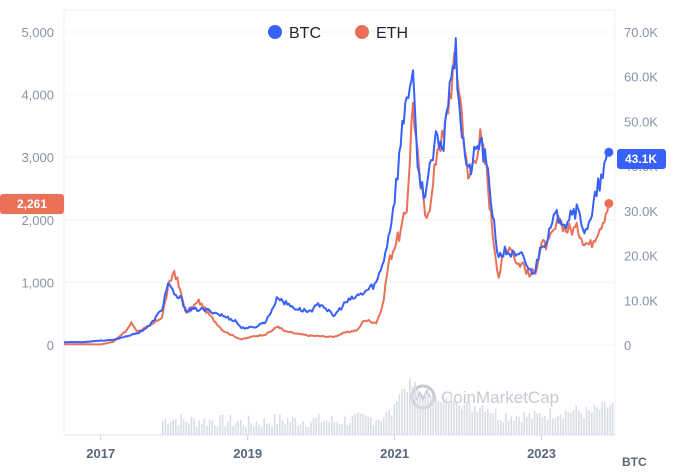  What do you see at coordinates (541, 453) in the screenshot?
I see `x-axis-tick-label: 2023` at bounding box center [541, 453].